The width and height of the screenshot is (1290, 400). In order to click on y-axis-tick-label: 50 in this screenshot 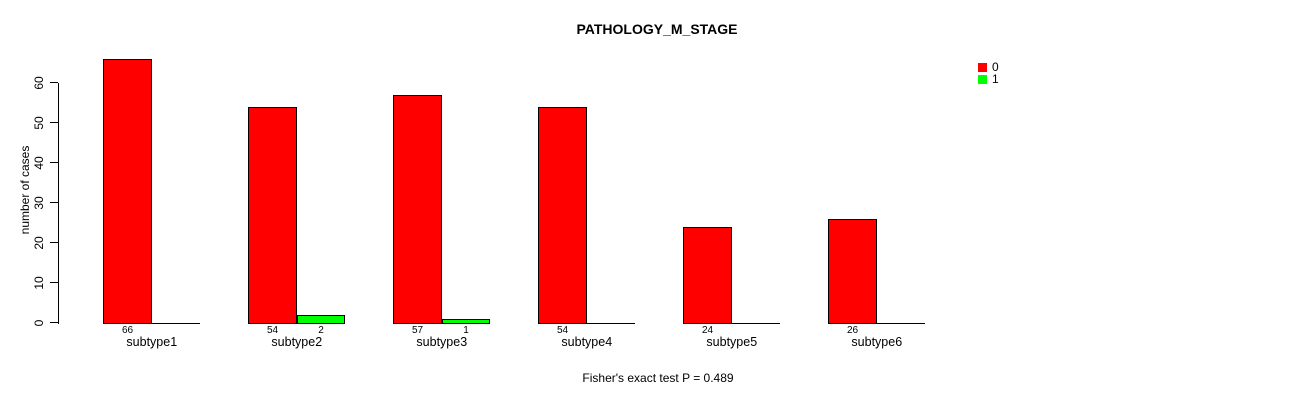, I will do `click(39, 122)`.